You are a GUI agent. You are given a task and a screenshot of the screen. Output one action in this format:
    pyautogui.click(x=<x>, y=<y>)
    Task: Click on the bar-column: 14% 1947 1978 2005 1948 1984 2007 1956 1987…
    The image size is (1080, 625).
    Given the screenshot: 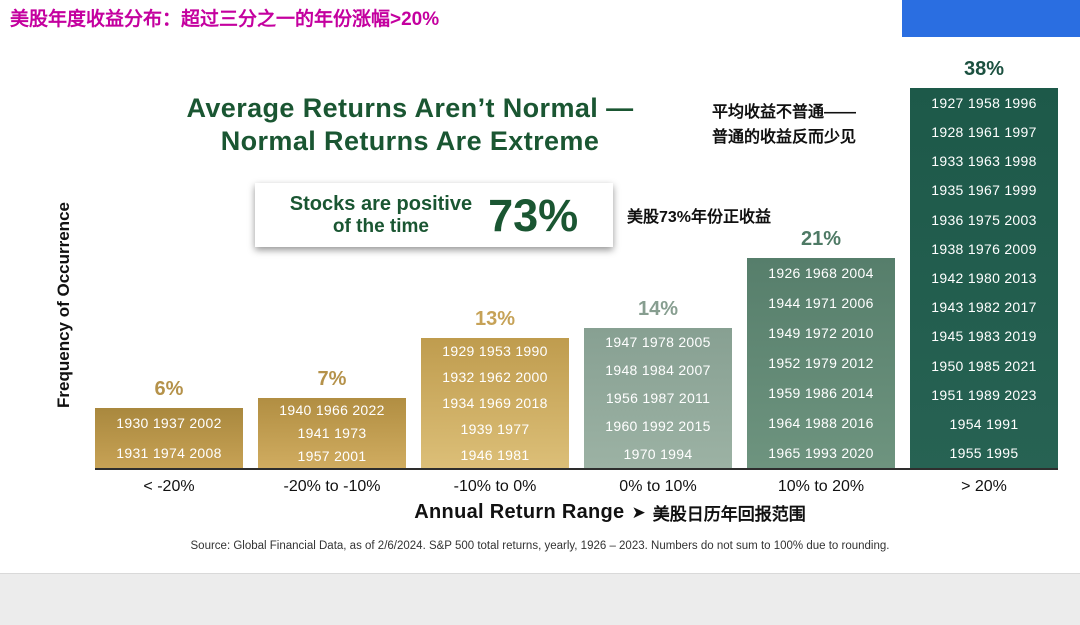 What is the action you would take?
    pyautogui.click(x=658, y=383)
    